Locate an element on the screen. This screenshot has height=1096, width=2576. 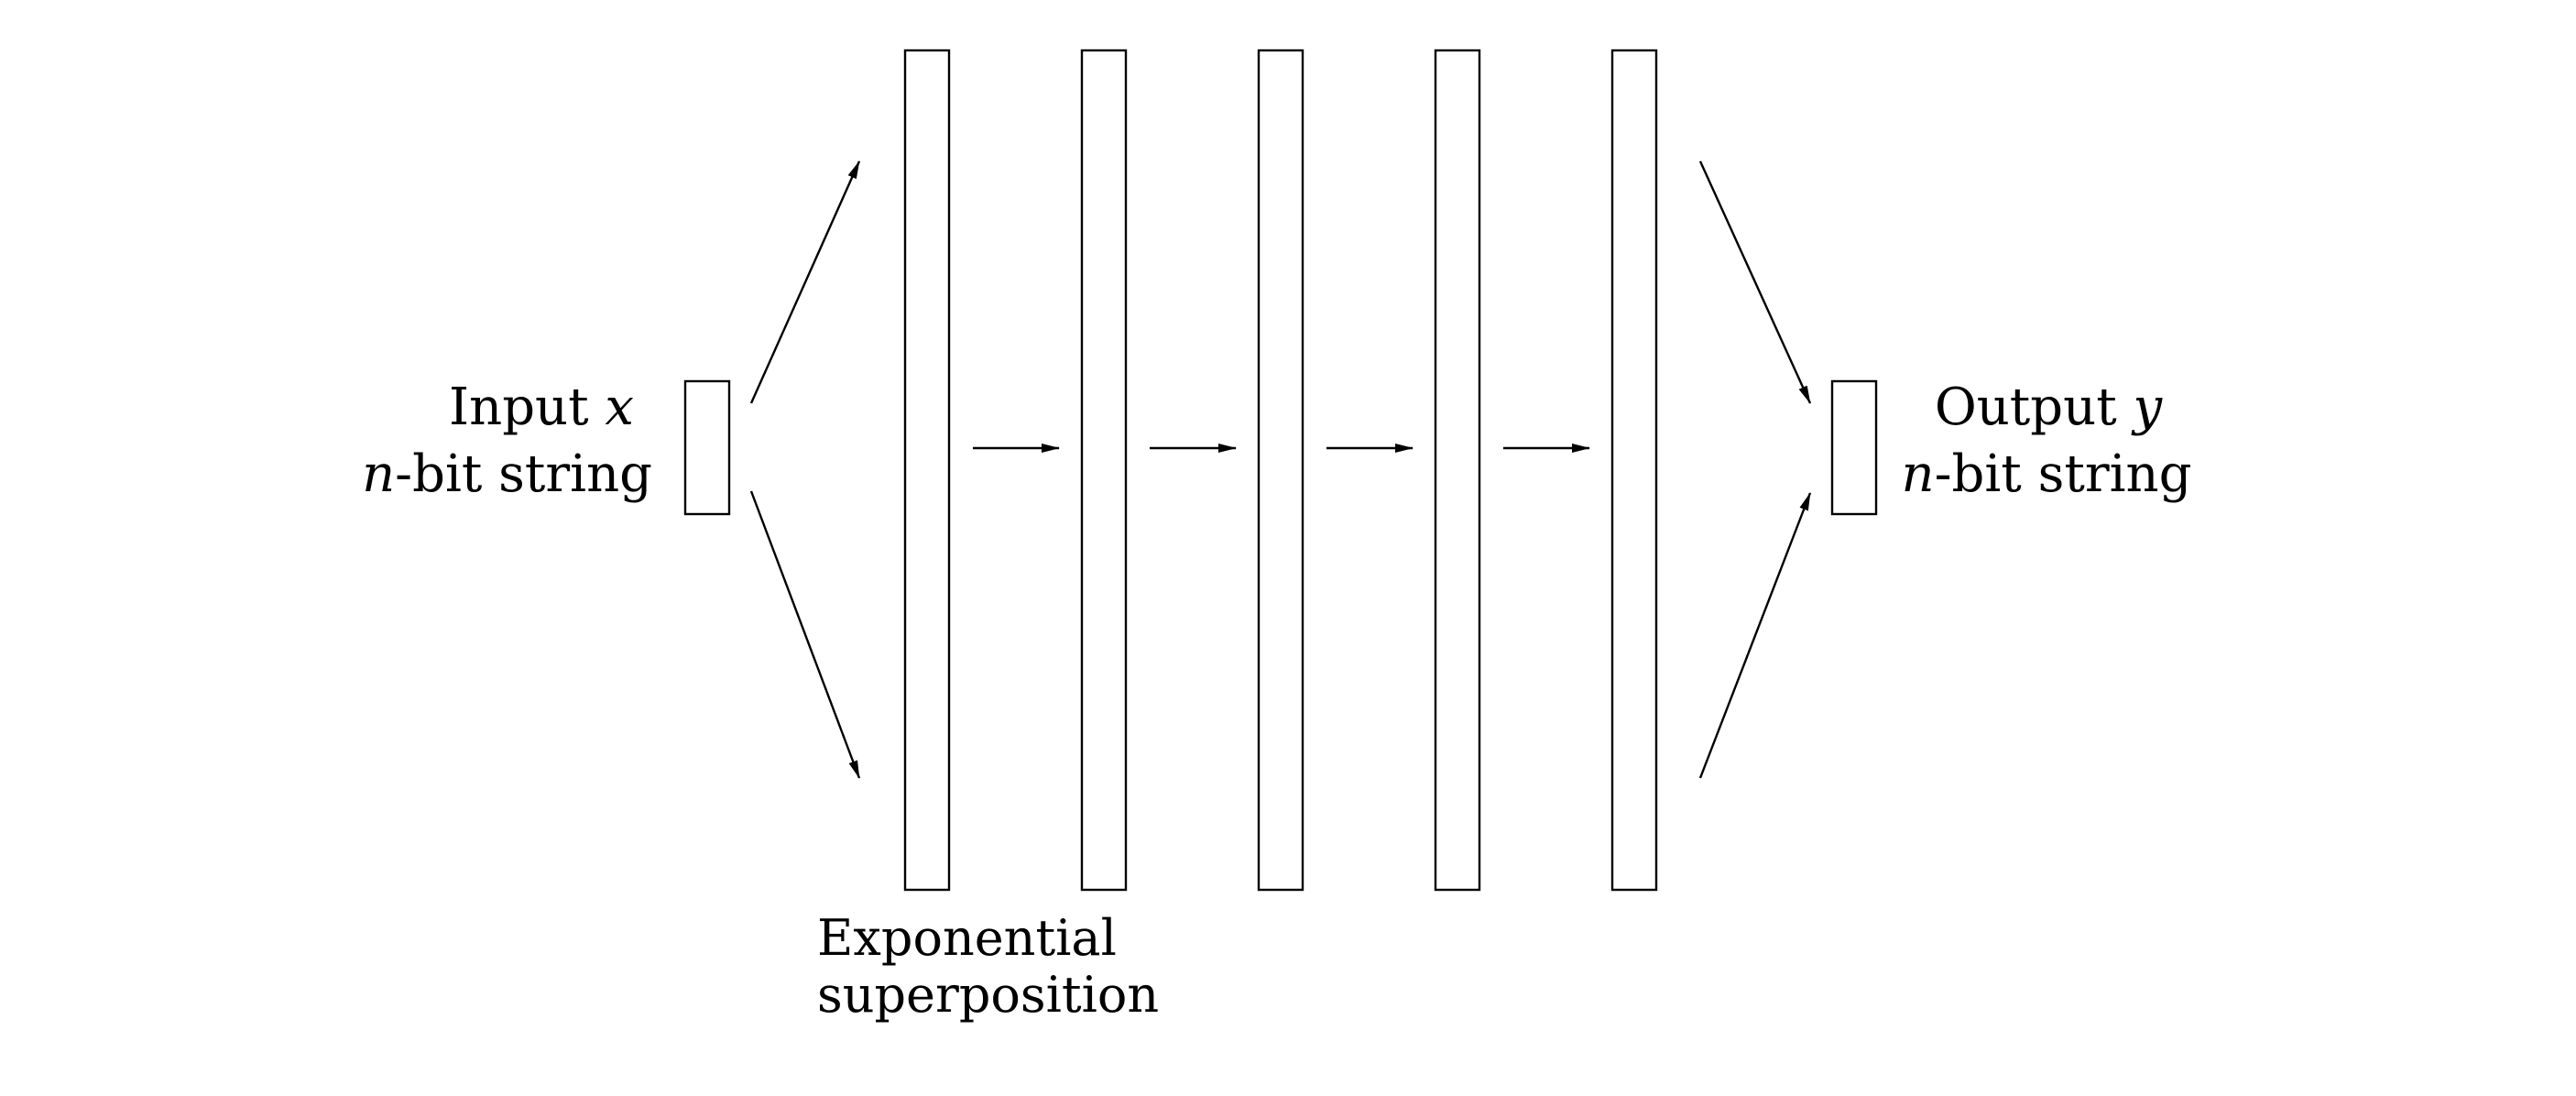
input-subtitle-text: -bit string is located at coordinates (524, 474).